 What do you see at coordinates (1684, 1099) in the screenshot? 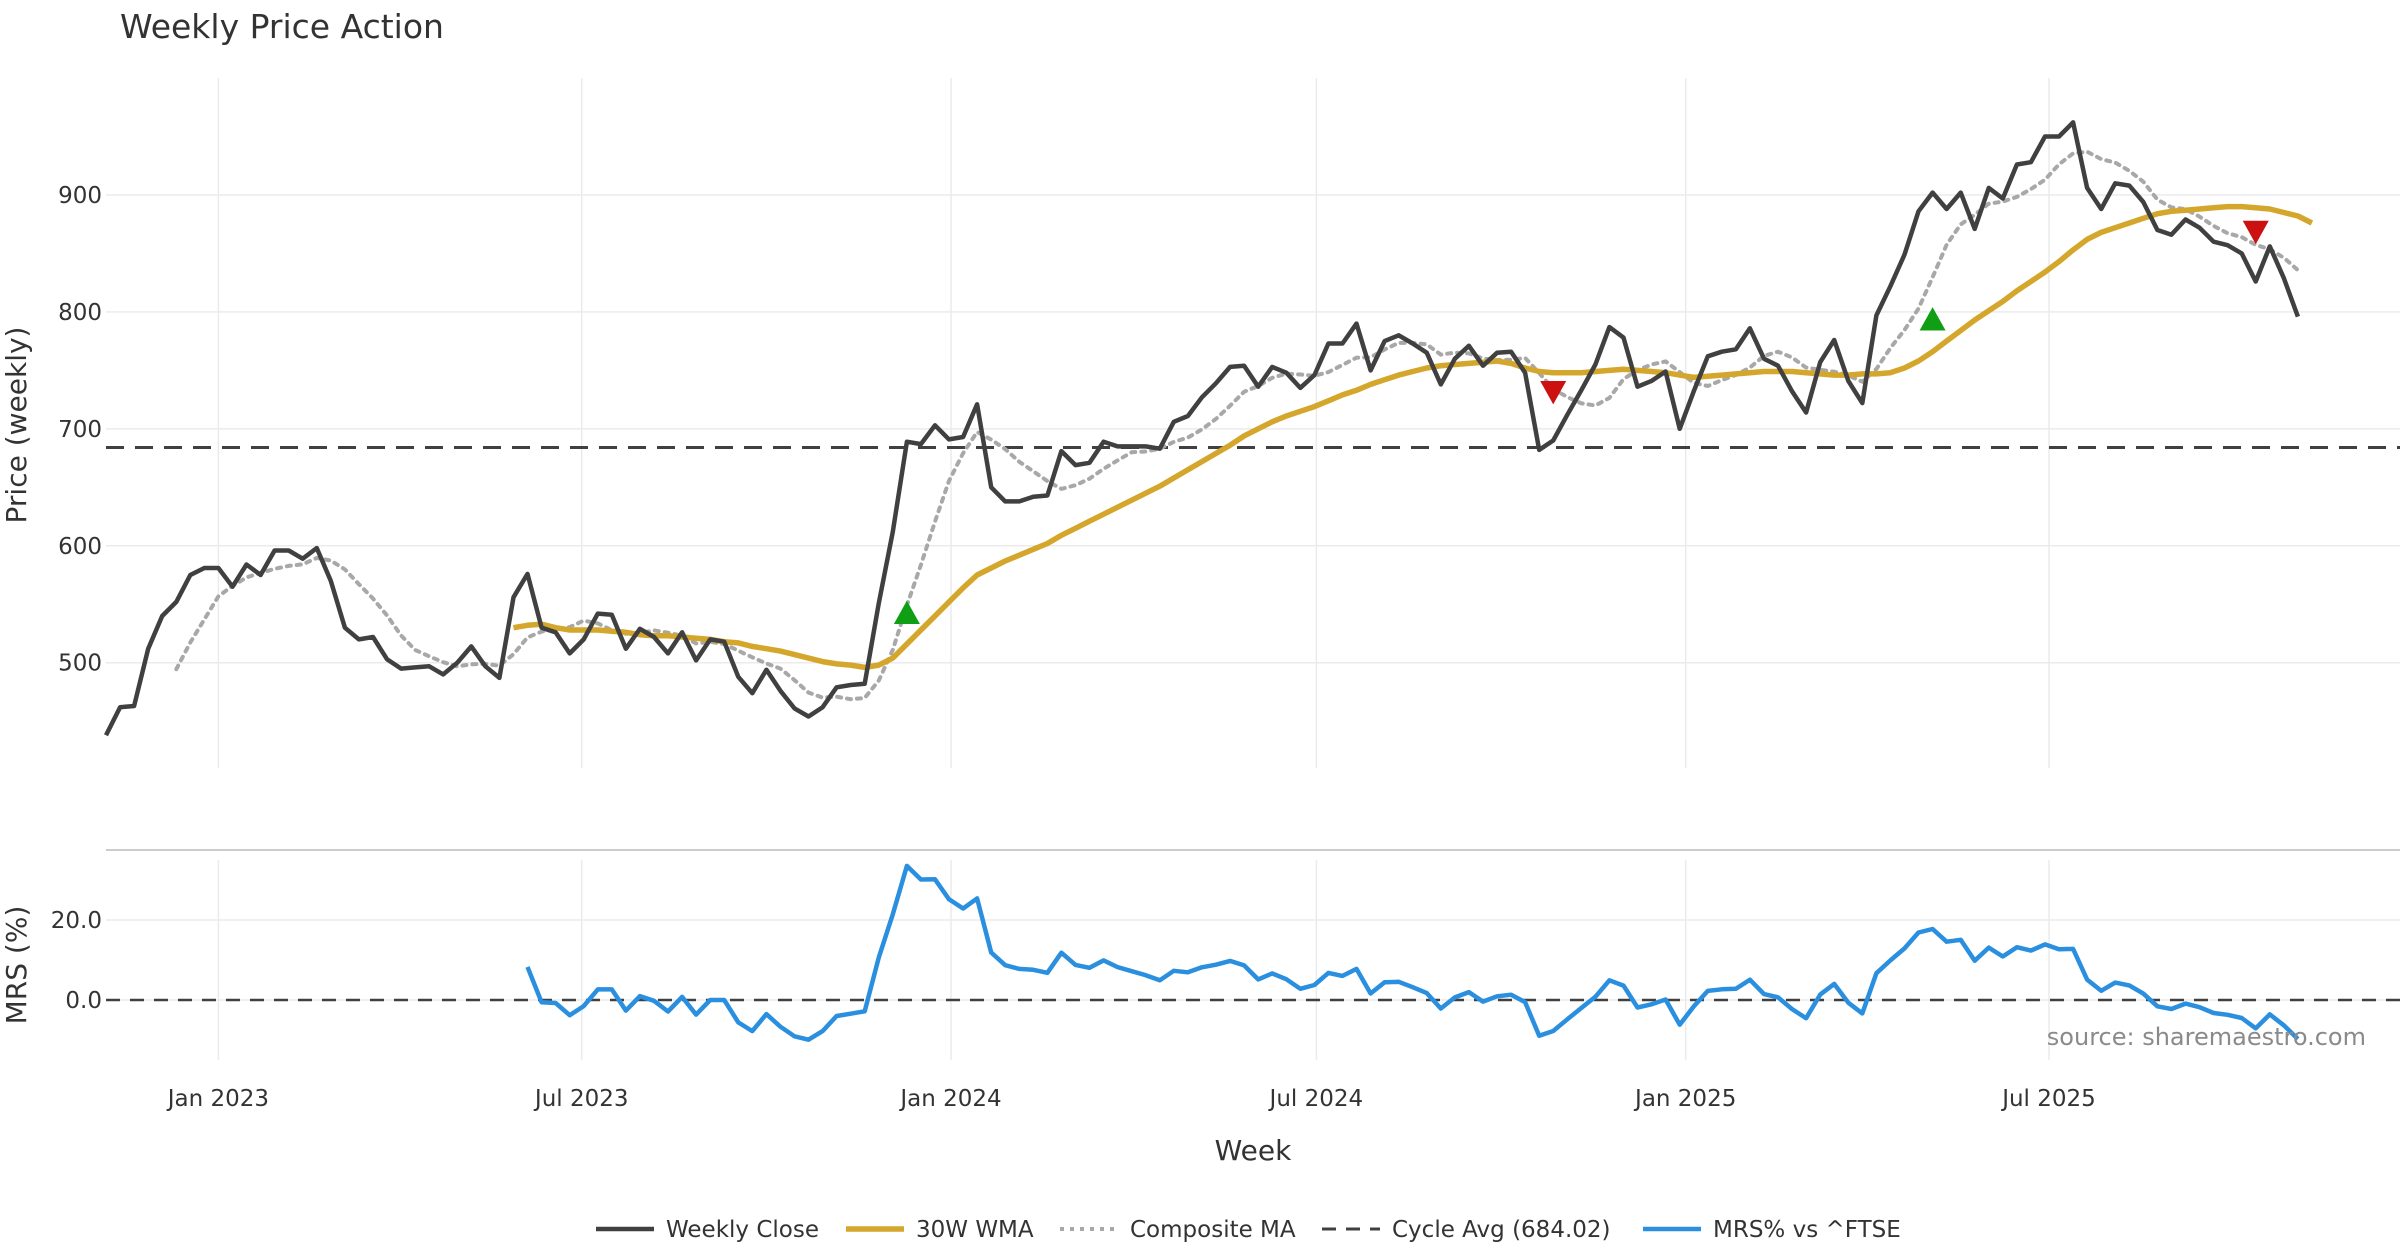
I see `x-tick-label: Jan 2025` at bounding box center [1684, 1099].